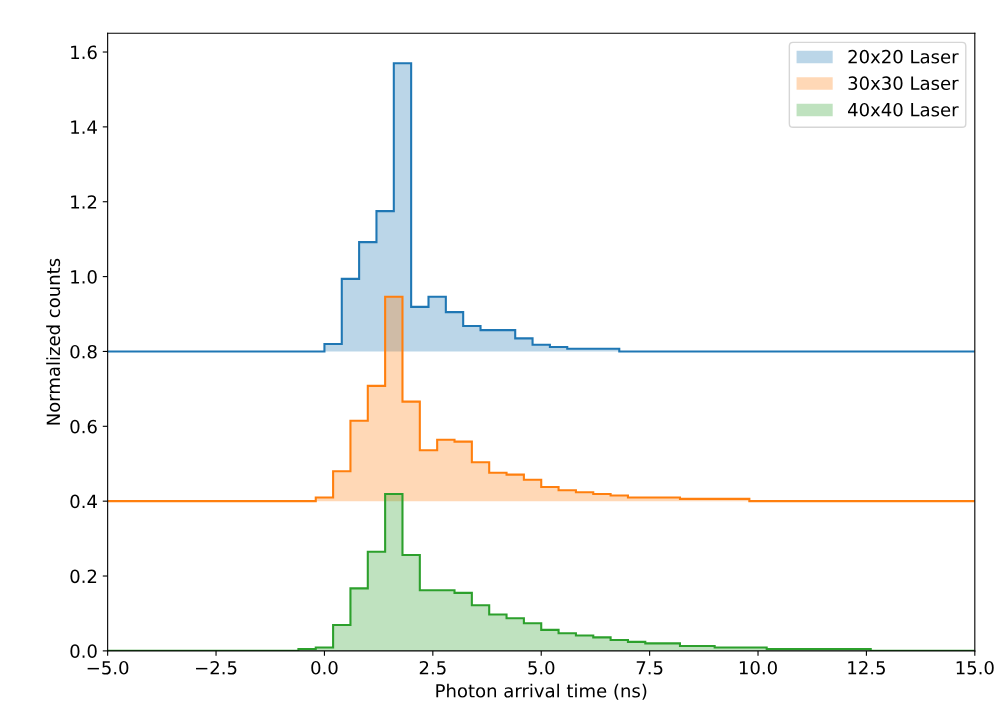 Image resolution: width=1006 pixels, height=724 pixels. What do you see at coordinates (83, 501) in the screenshot?
I see `y-tick-label: 0.4` at bounding box center [83, 501].